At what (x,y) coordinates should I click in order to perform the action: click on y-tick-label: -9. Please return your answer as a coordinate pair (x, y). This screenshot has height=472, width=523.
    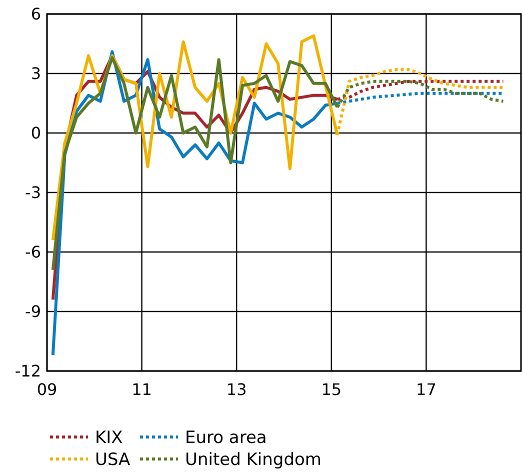
    Looking at the image, I should click on (33, 312).